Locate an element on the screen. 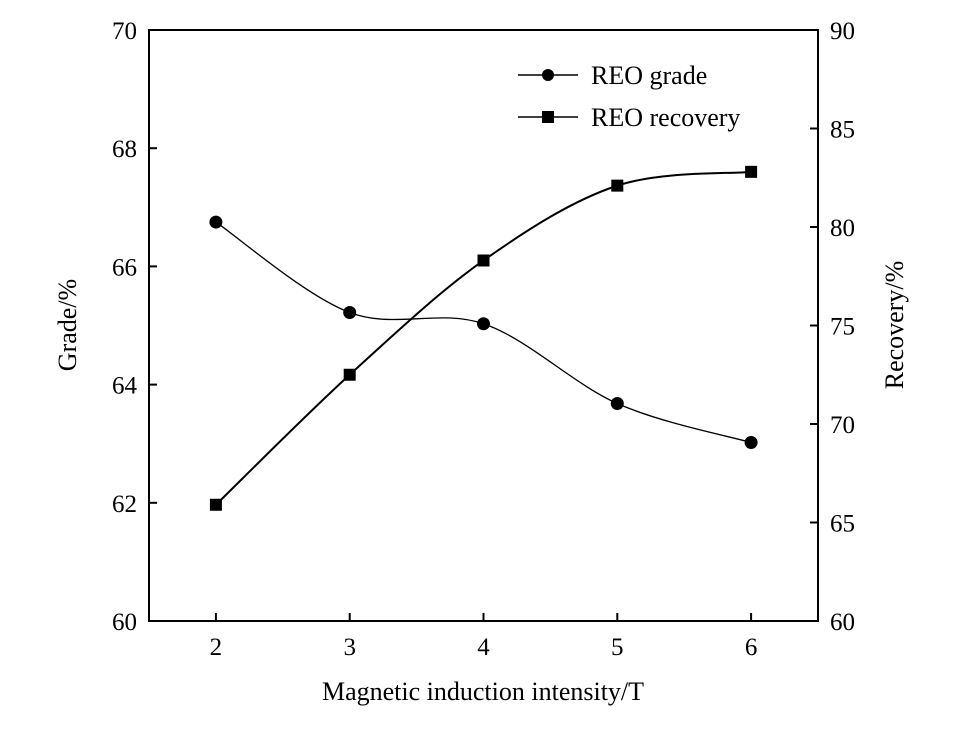  legend: REO grade REO recovery is located at coordinates (629, 96).